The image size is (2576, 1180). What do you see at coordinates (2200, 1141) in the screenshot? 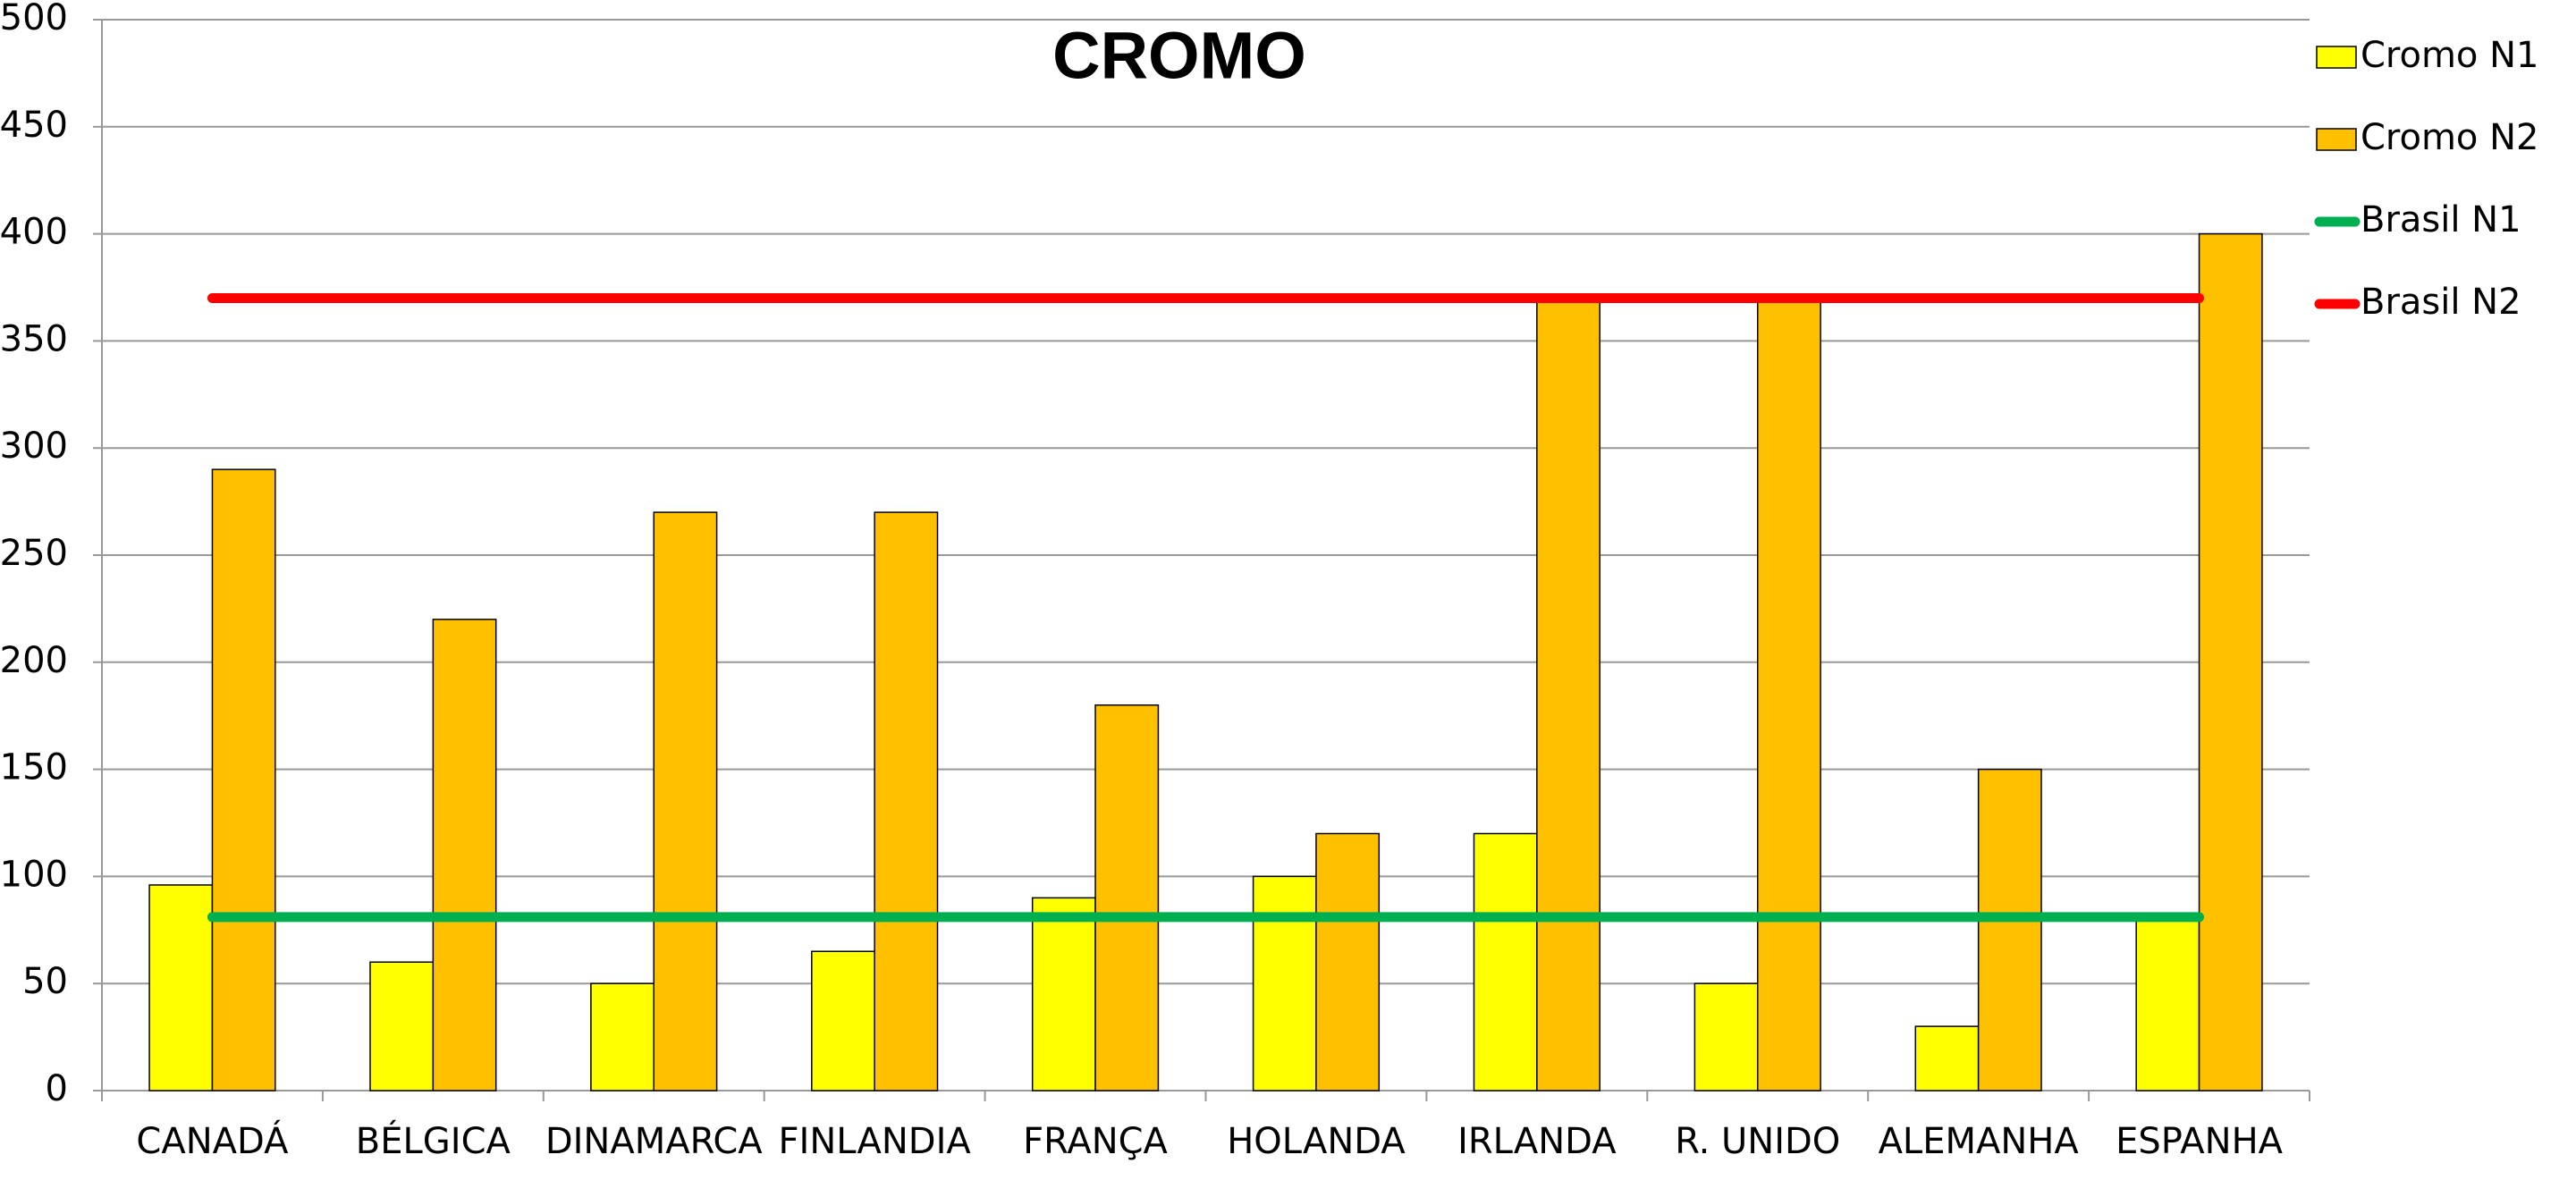
I see `x-tick-label: ESPANHA` at bounding box center [2200, 1141].